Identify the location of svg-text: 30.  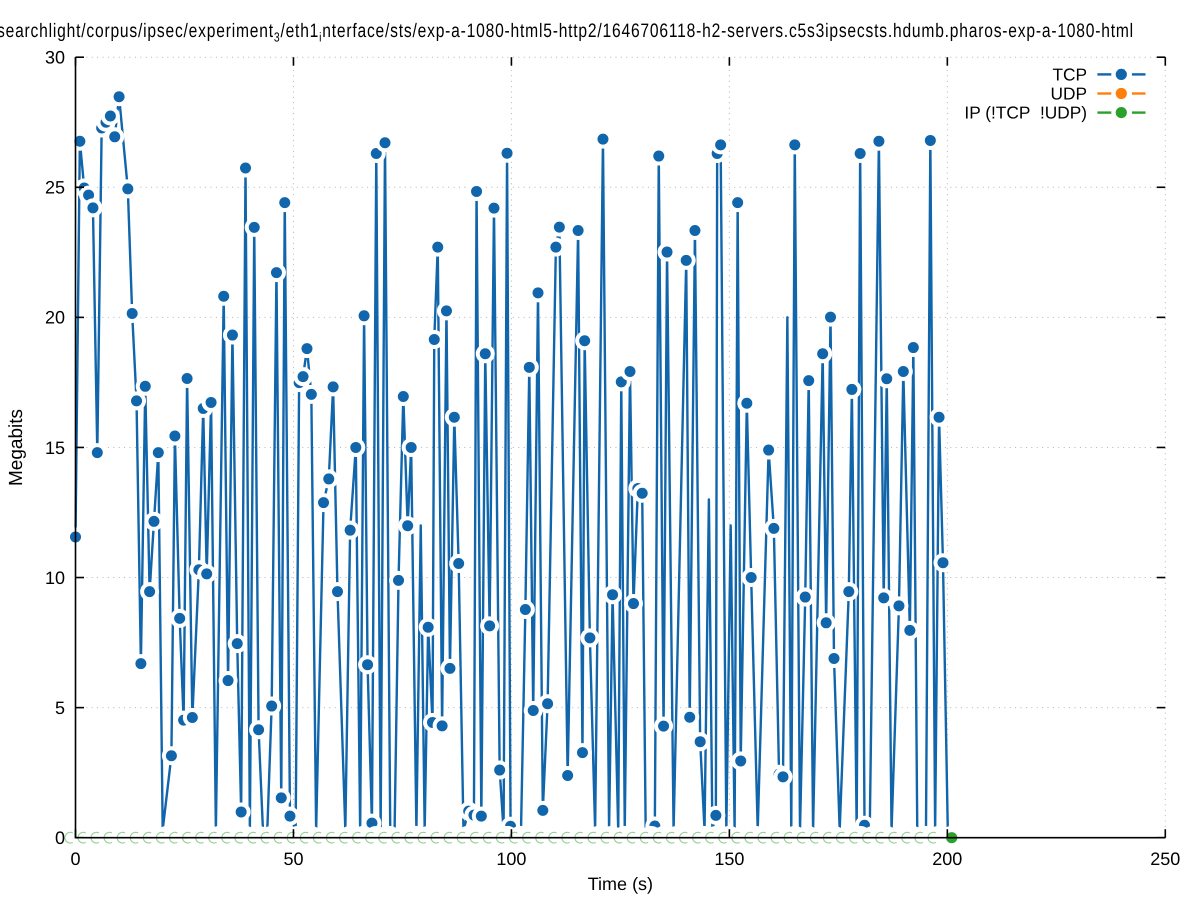
(55, 58).